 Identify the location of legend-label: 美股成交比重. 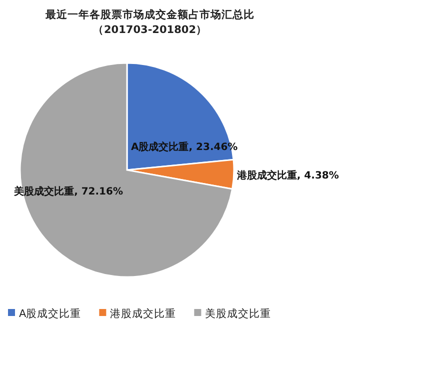
(238, 313).